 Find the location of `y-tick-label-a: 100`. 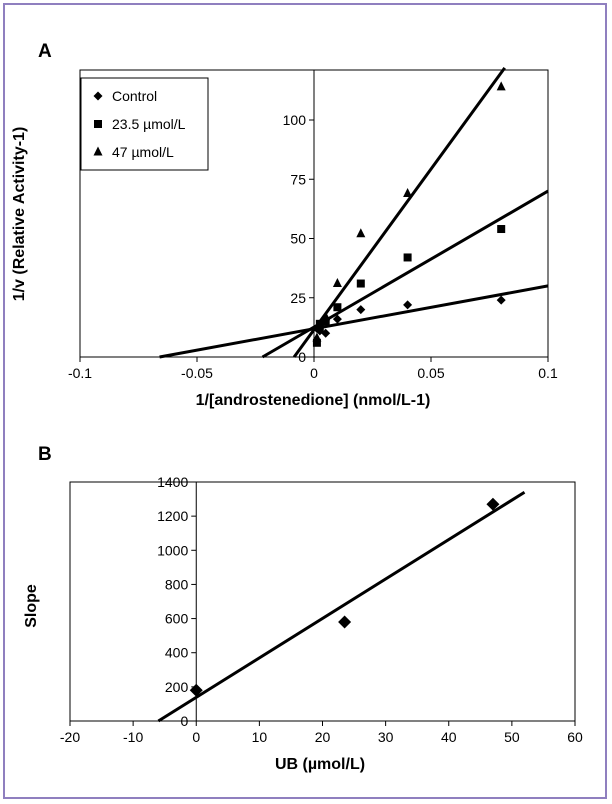

y-tick-label-a: 100 is located at coordinates (295, 120).